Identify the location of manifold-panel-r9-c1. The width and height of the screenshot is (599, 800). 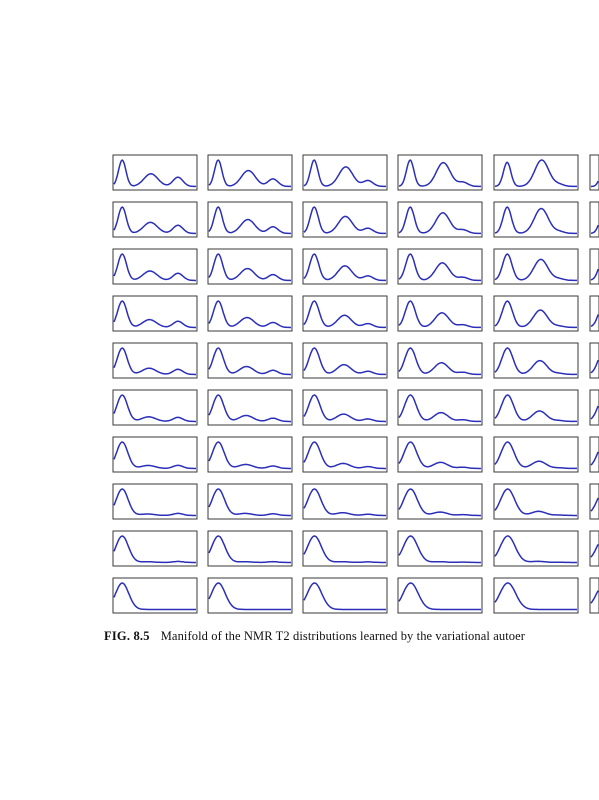
(155, 548).